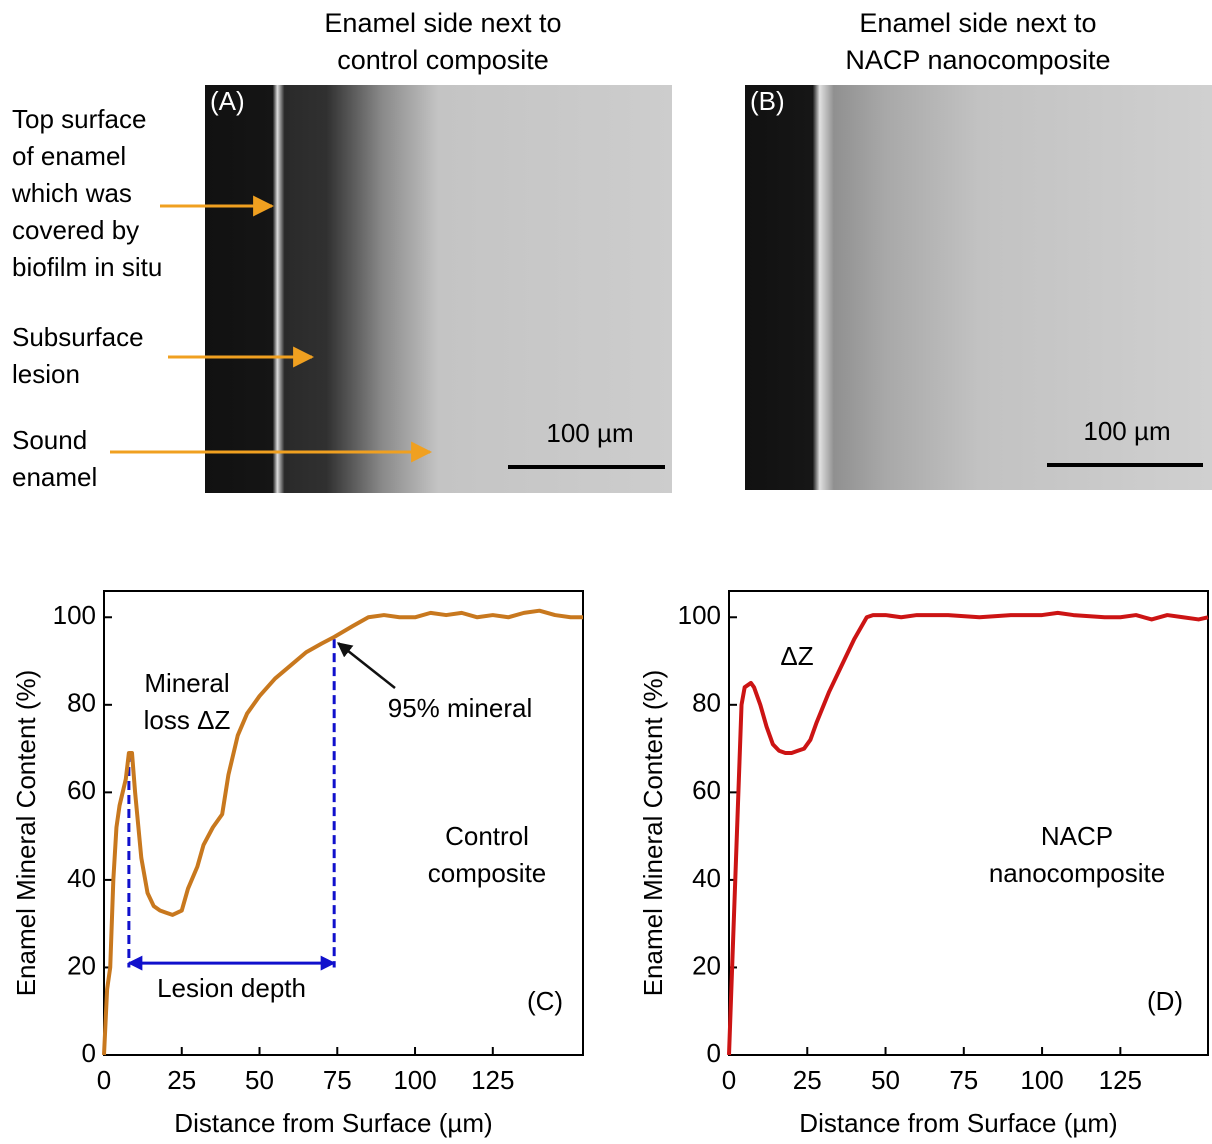  I want to click on annotation: nanocomposite, so click(1077, 873).